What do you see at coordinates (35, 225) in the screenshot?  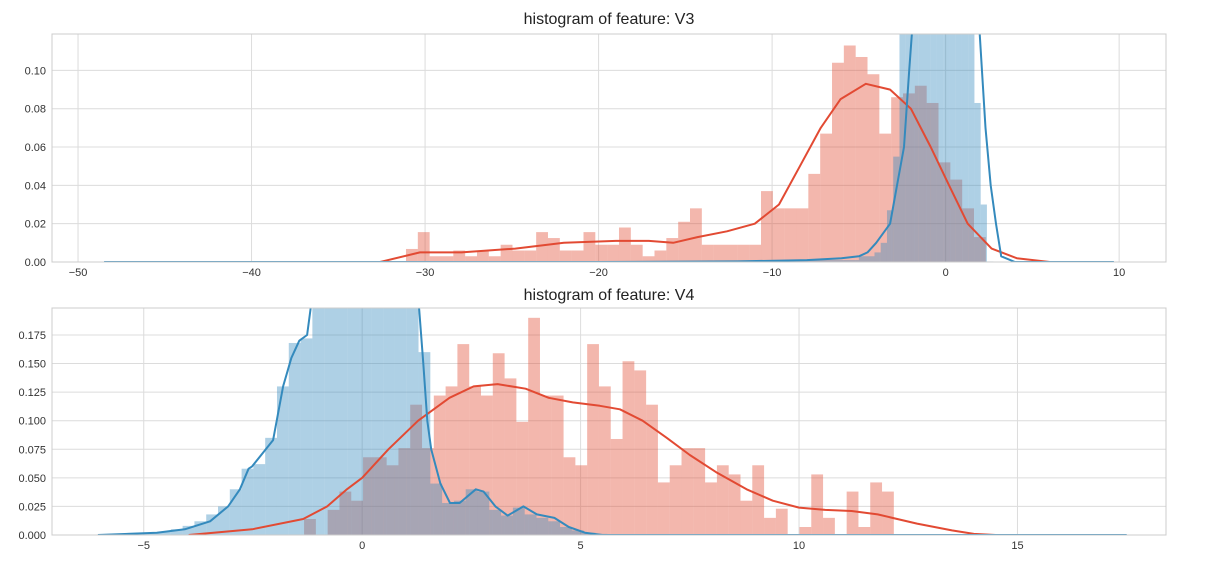 I see `y-tick-label: 0.02` at bounding box center [35, 225].